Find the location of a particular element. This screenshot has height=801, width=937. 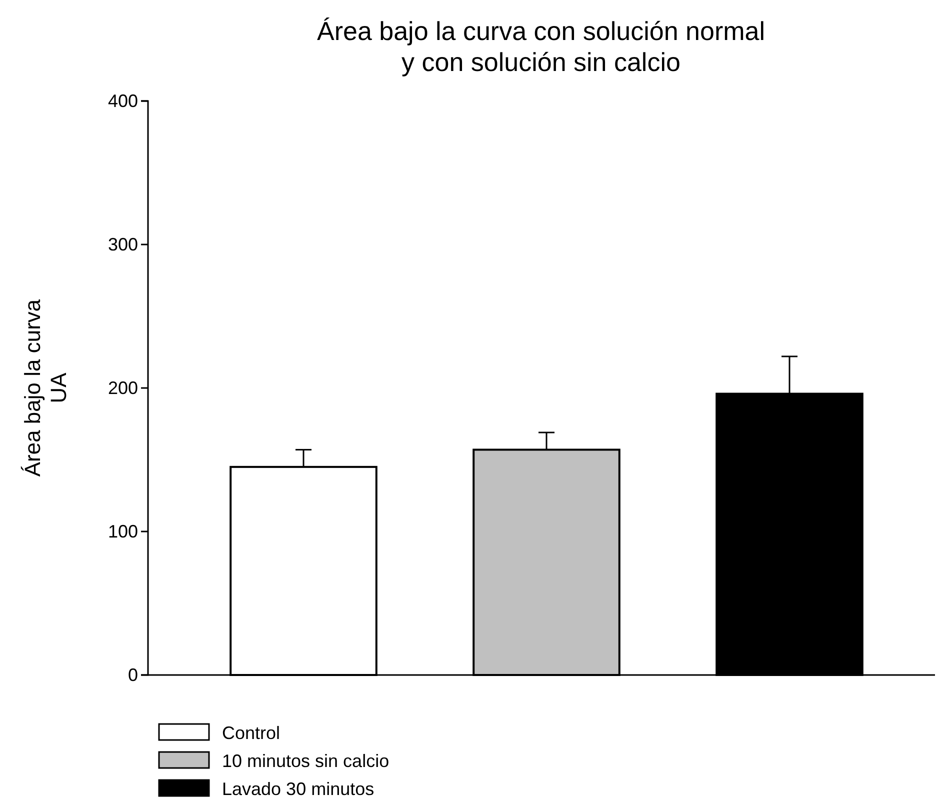

y-axis-title: Área bajo la curva UA is located at coordinates (45, 387).